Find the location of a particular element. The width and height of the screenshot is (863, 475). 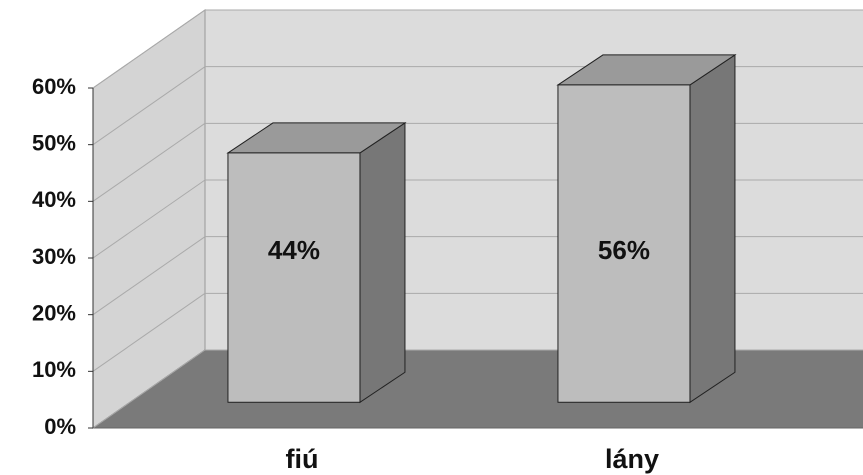

value-label: 44% is located at coordinates (294, 250).